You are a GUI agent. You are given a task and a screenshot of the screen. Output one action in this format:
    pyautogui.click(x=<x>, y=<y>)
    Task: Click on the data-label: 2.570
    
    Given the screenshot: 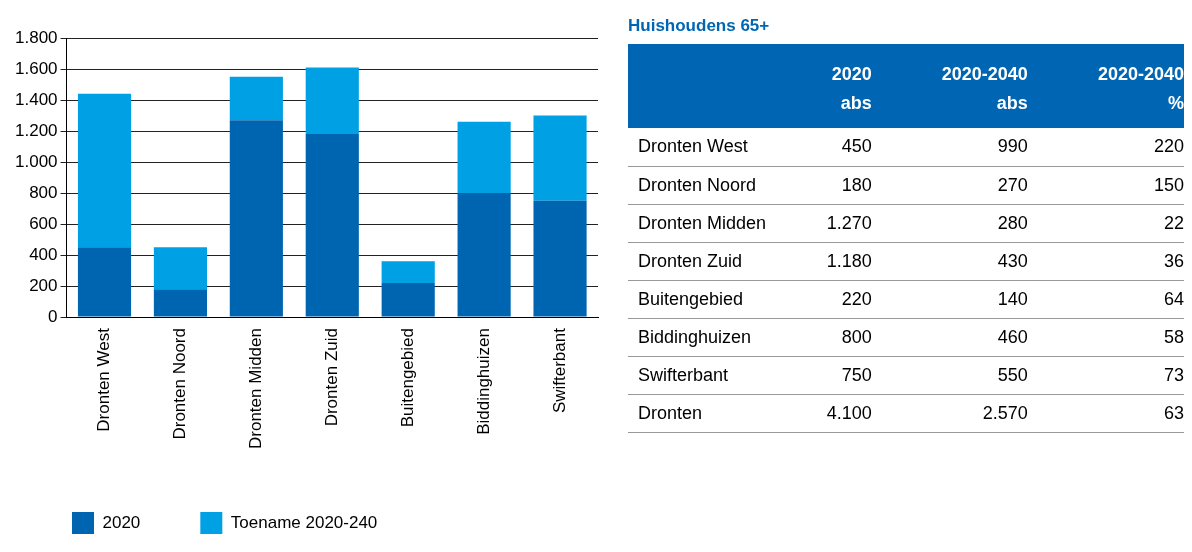 What is the action you would take?
    pyautogui.click(x=1004, y=413)
    